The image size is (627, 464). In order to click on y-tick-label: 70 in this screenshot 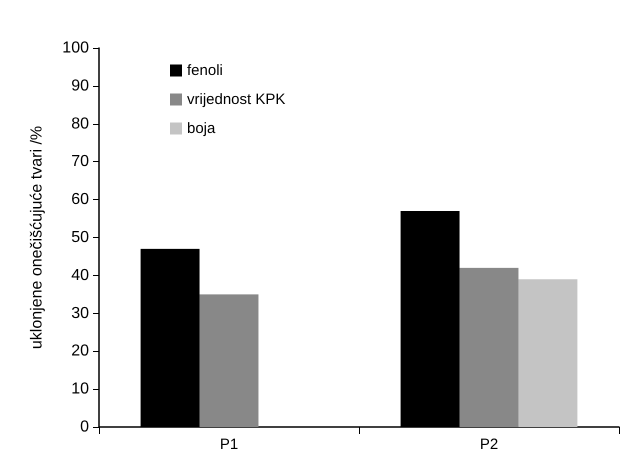, I will do `click(80, 161)`.